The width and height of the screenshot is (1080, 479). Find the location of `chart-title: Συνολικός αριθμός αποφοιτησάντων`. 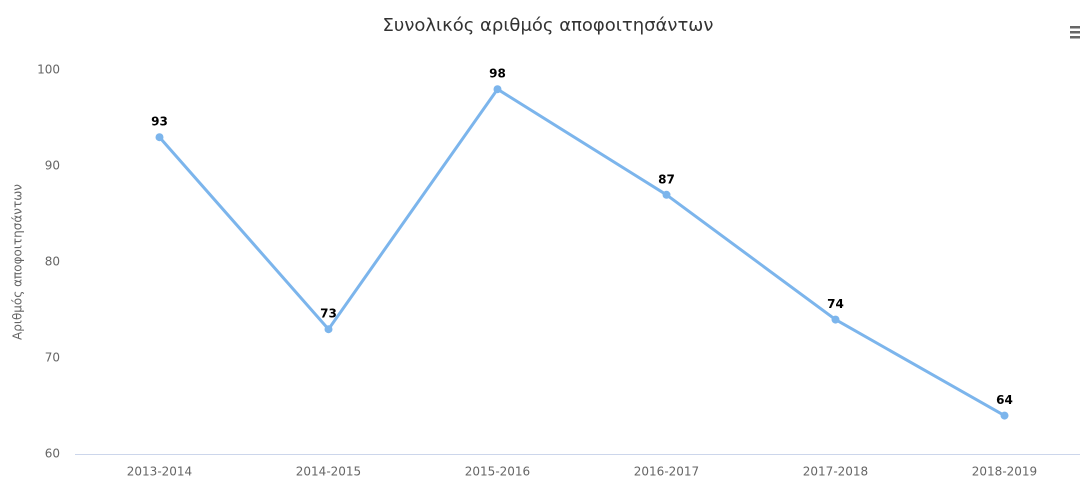

chart-title: Συνολικός αριθμός αποφοιτησάντων is located at coordinates (548, 25).